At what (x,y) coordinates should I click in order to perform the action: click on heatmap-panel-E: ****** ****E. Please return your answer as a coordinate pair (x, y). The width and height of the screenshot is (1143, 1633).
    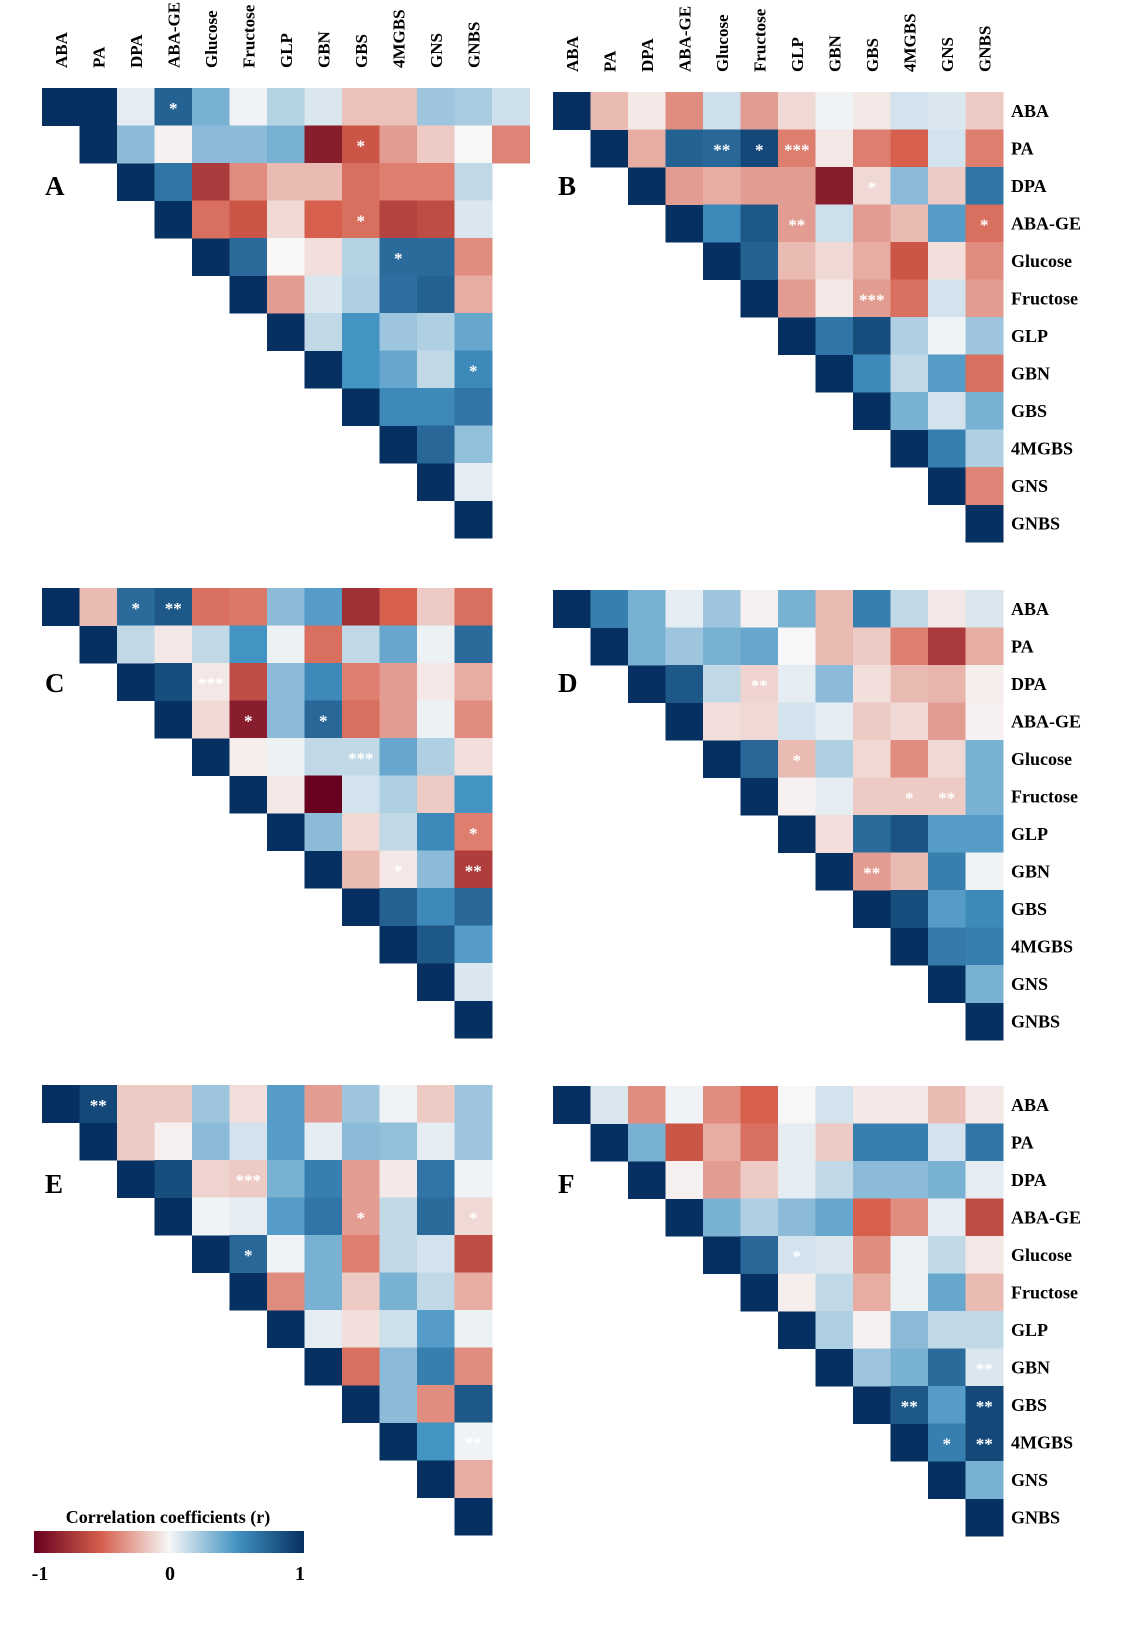
    Looking at the image, I should click on (267, 1310).